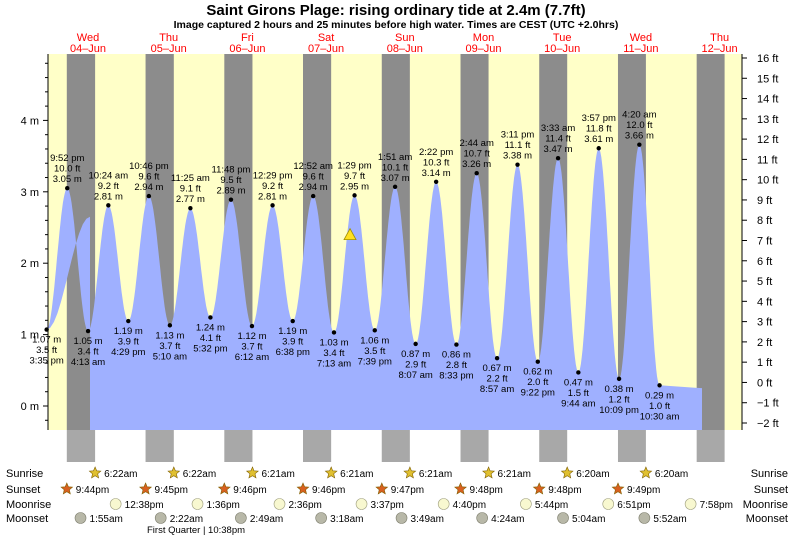 This screenshot has height=538, width=793. I want to click on high-tide-label: 1:29 pm, so click(354, 165).